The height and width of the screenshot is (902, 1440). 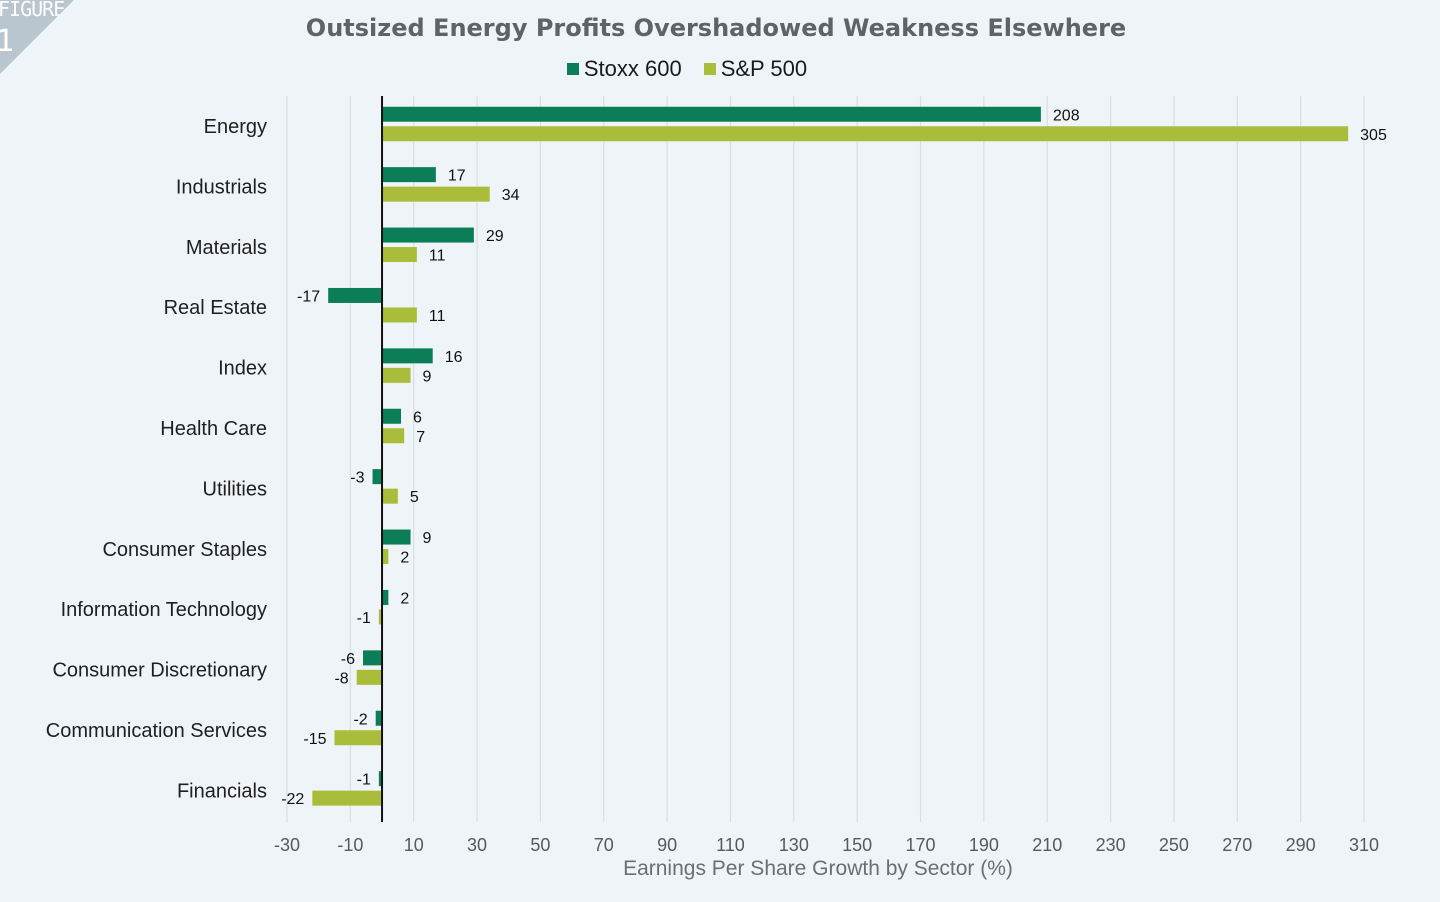 What do you see at coordinates (495, 236) in the screenshot?
I see `data-label-stoxx: 29` at bounding box center [495, 236].